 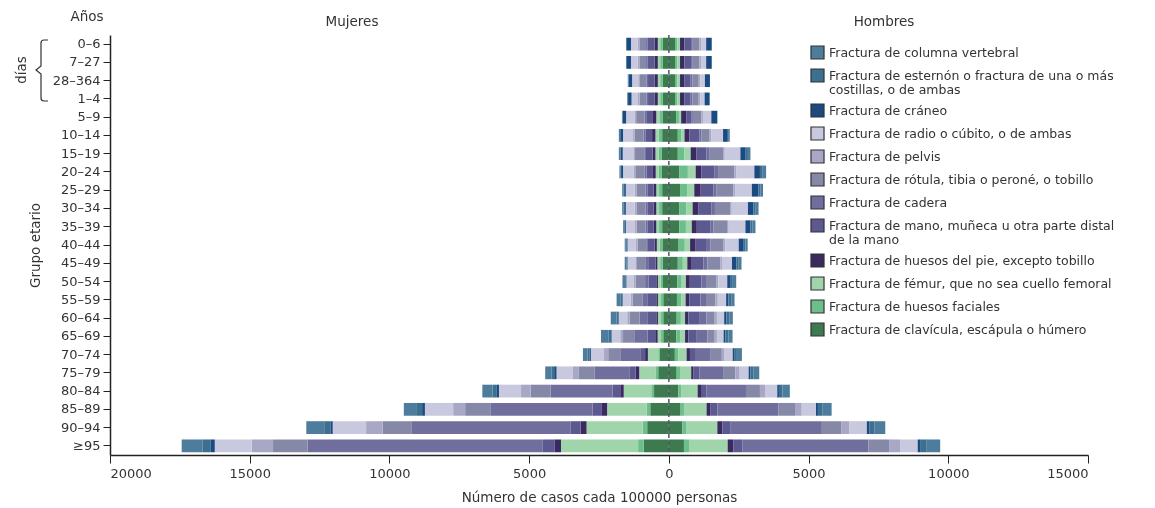 I want to click on legend-label: Fractura de rótula, tibia o peroné, o tobillo, so click(x=961, y=179).